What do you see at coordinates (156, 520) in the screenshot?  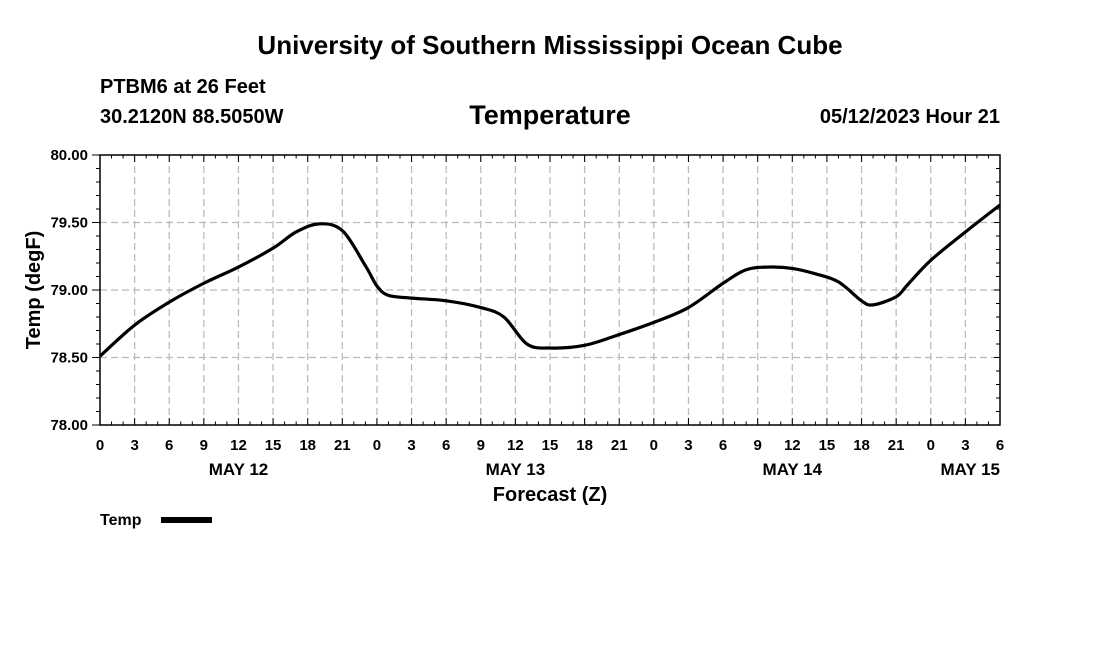 I see `legend: Temp` at bounding box center [156, 520].